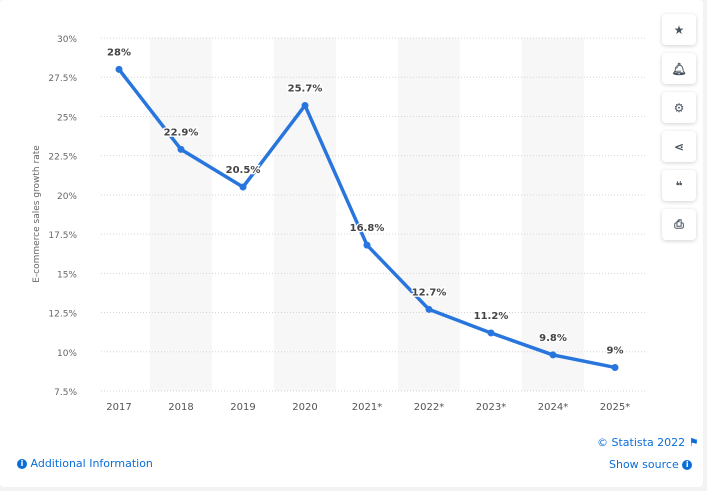  Describe the element at coordinates (67, 354) in the screenshot. I see `y-tick-label: 10%` at that location.